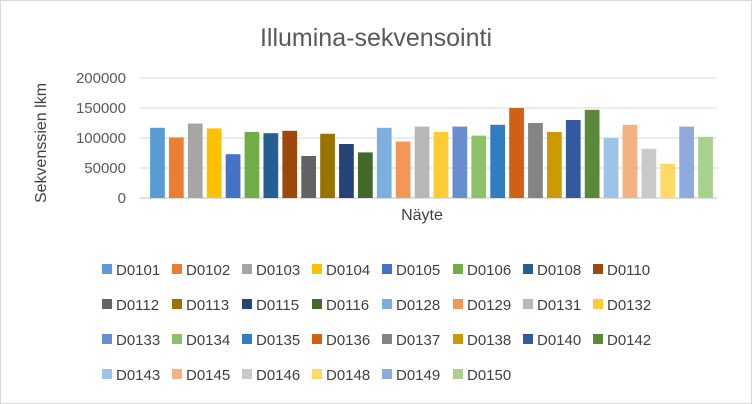  I want to click on legend-item-d0102: D0102, so click(201, 270).